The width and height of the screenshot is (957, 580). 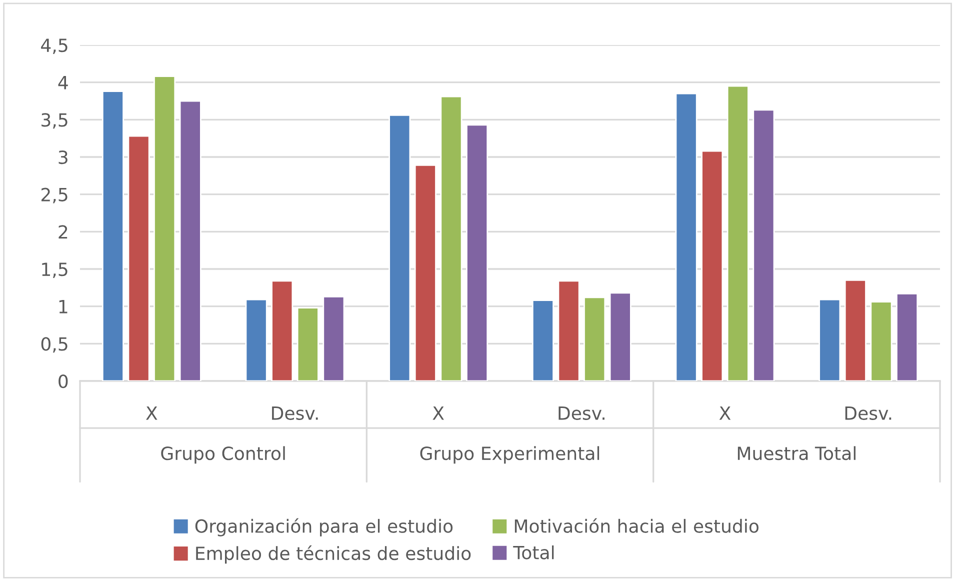 I want to click on y-tick-label: 1,5, so click(x=55, y=270).